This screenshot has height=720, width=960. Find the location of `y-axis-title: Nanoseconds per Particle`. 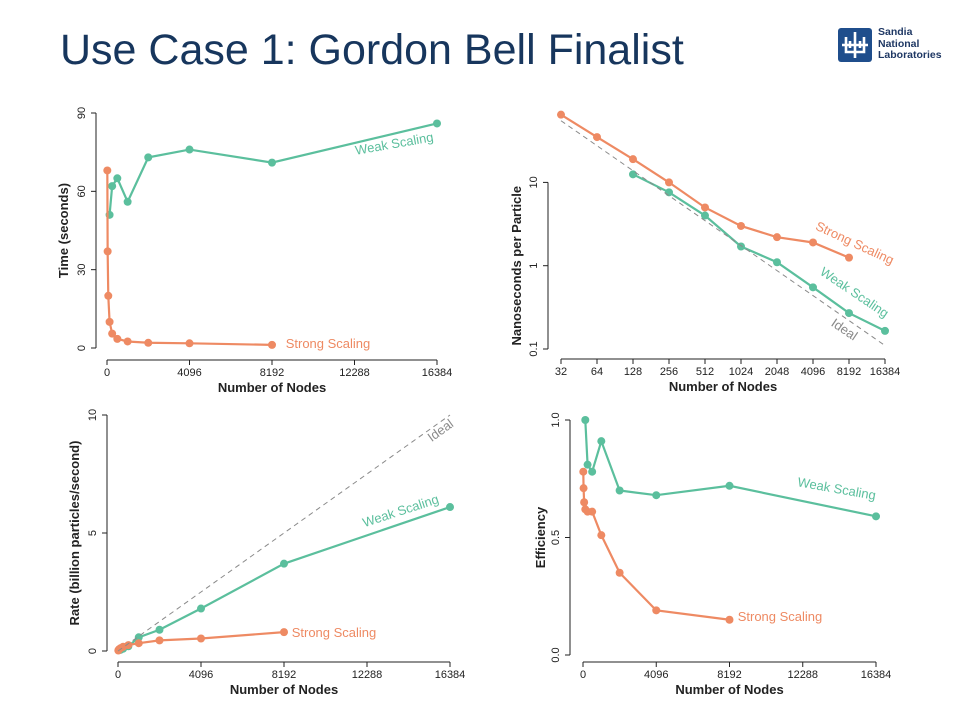

y-axis-title: Nanoseconds per Particle is located at coordinates (516, 266).